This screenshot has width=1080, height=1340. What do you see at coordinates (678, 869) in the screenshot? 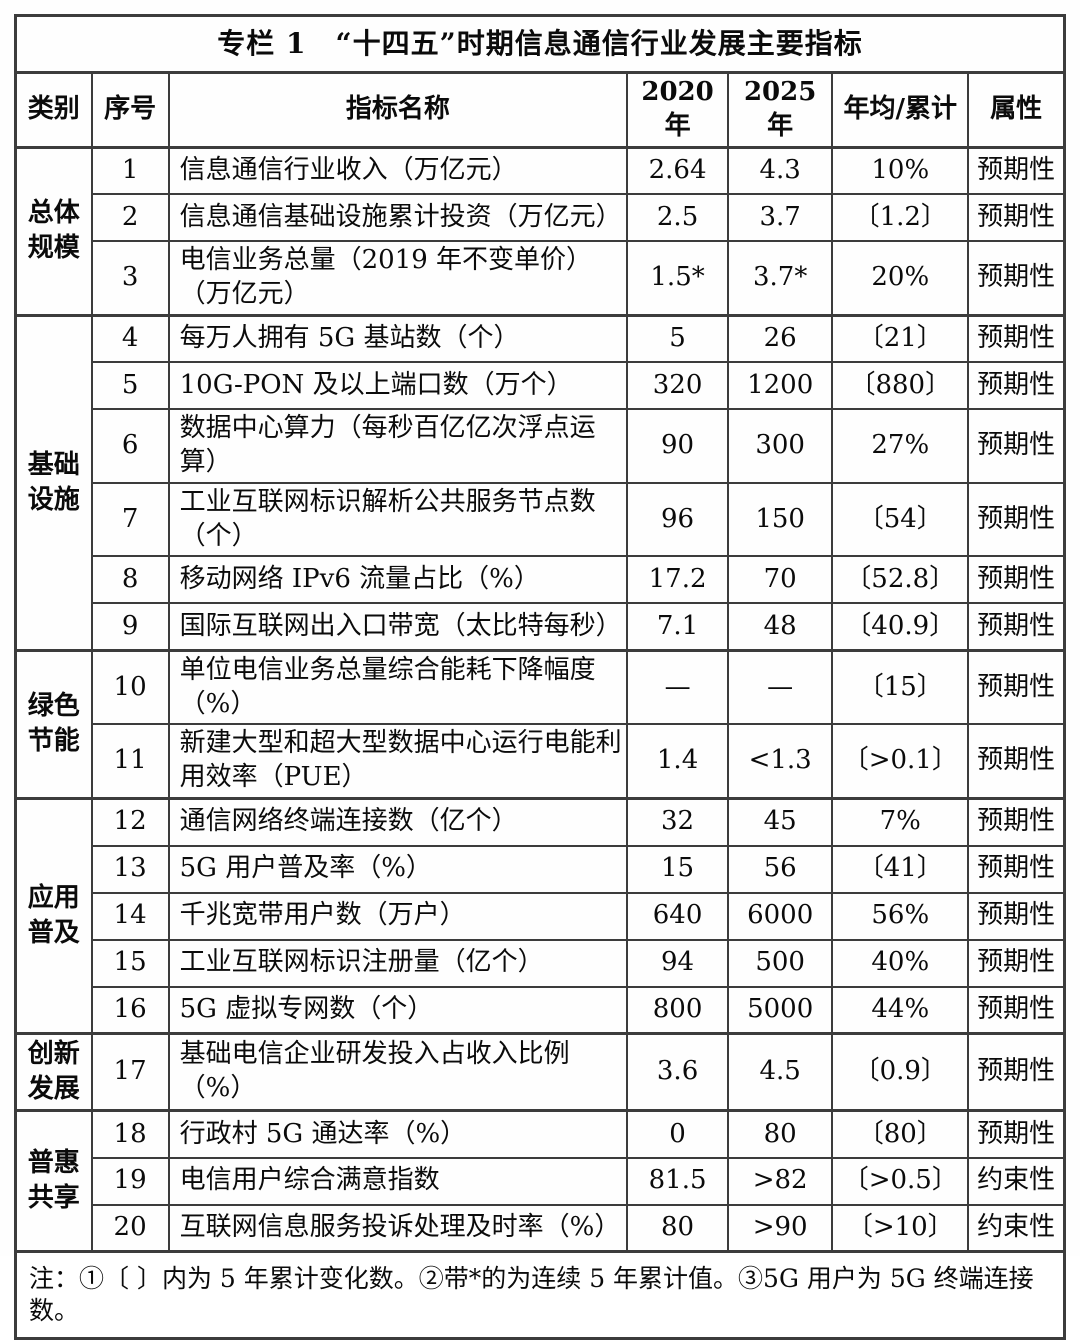
I see `value-2020-cell: 15` at bounding box center [678, 869].